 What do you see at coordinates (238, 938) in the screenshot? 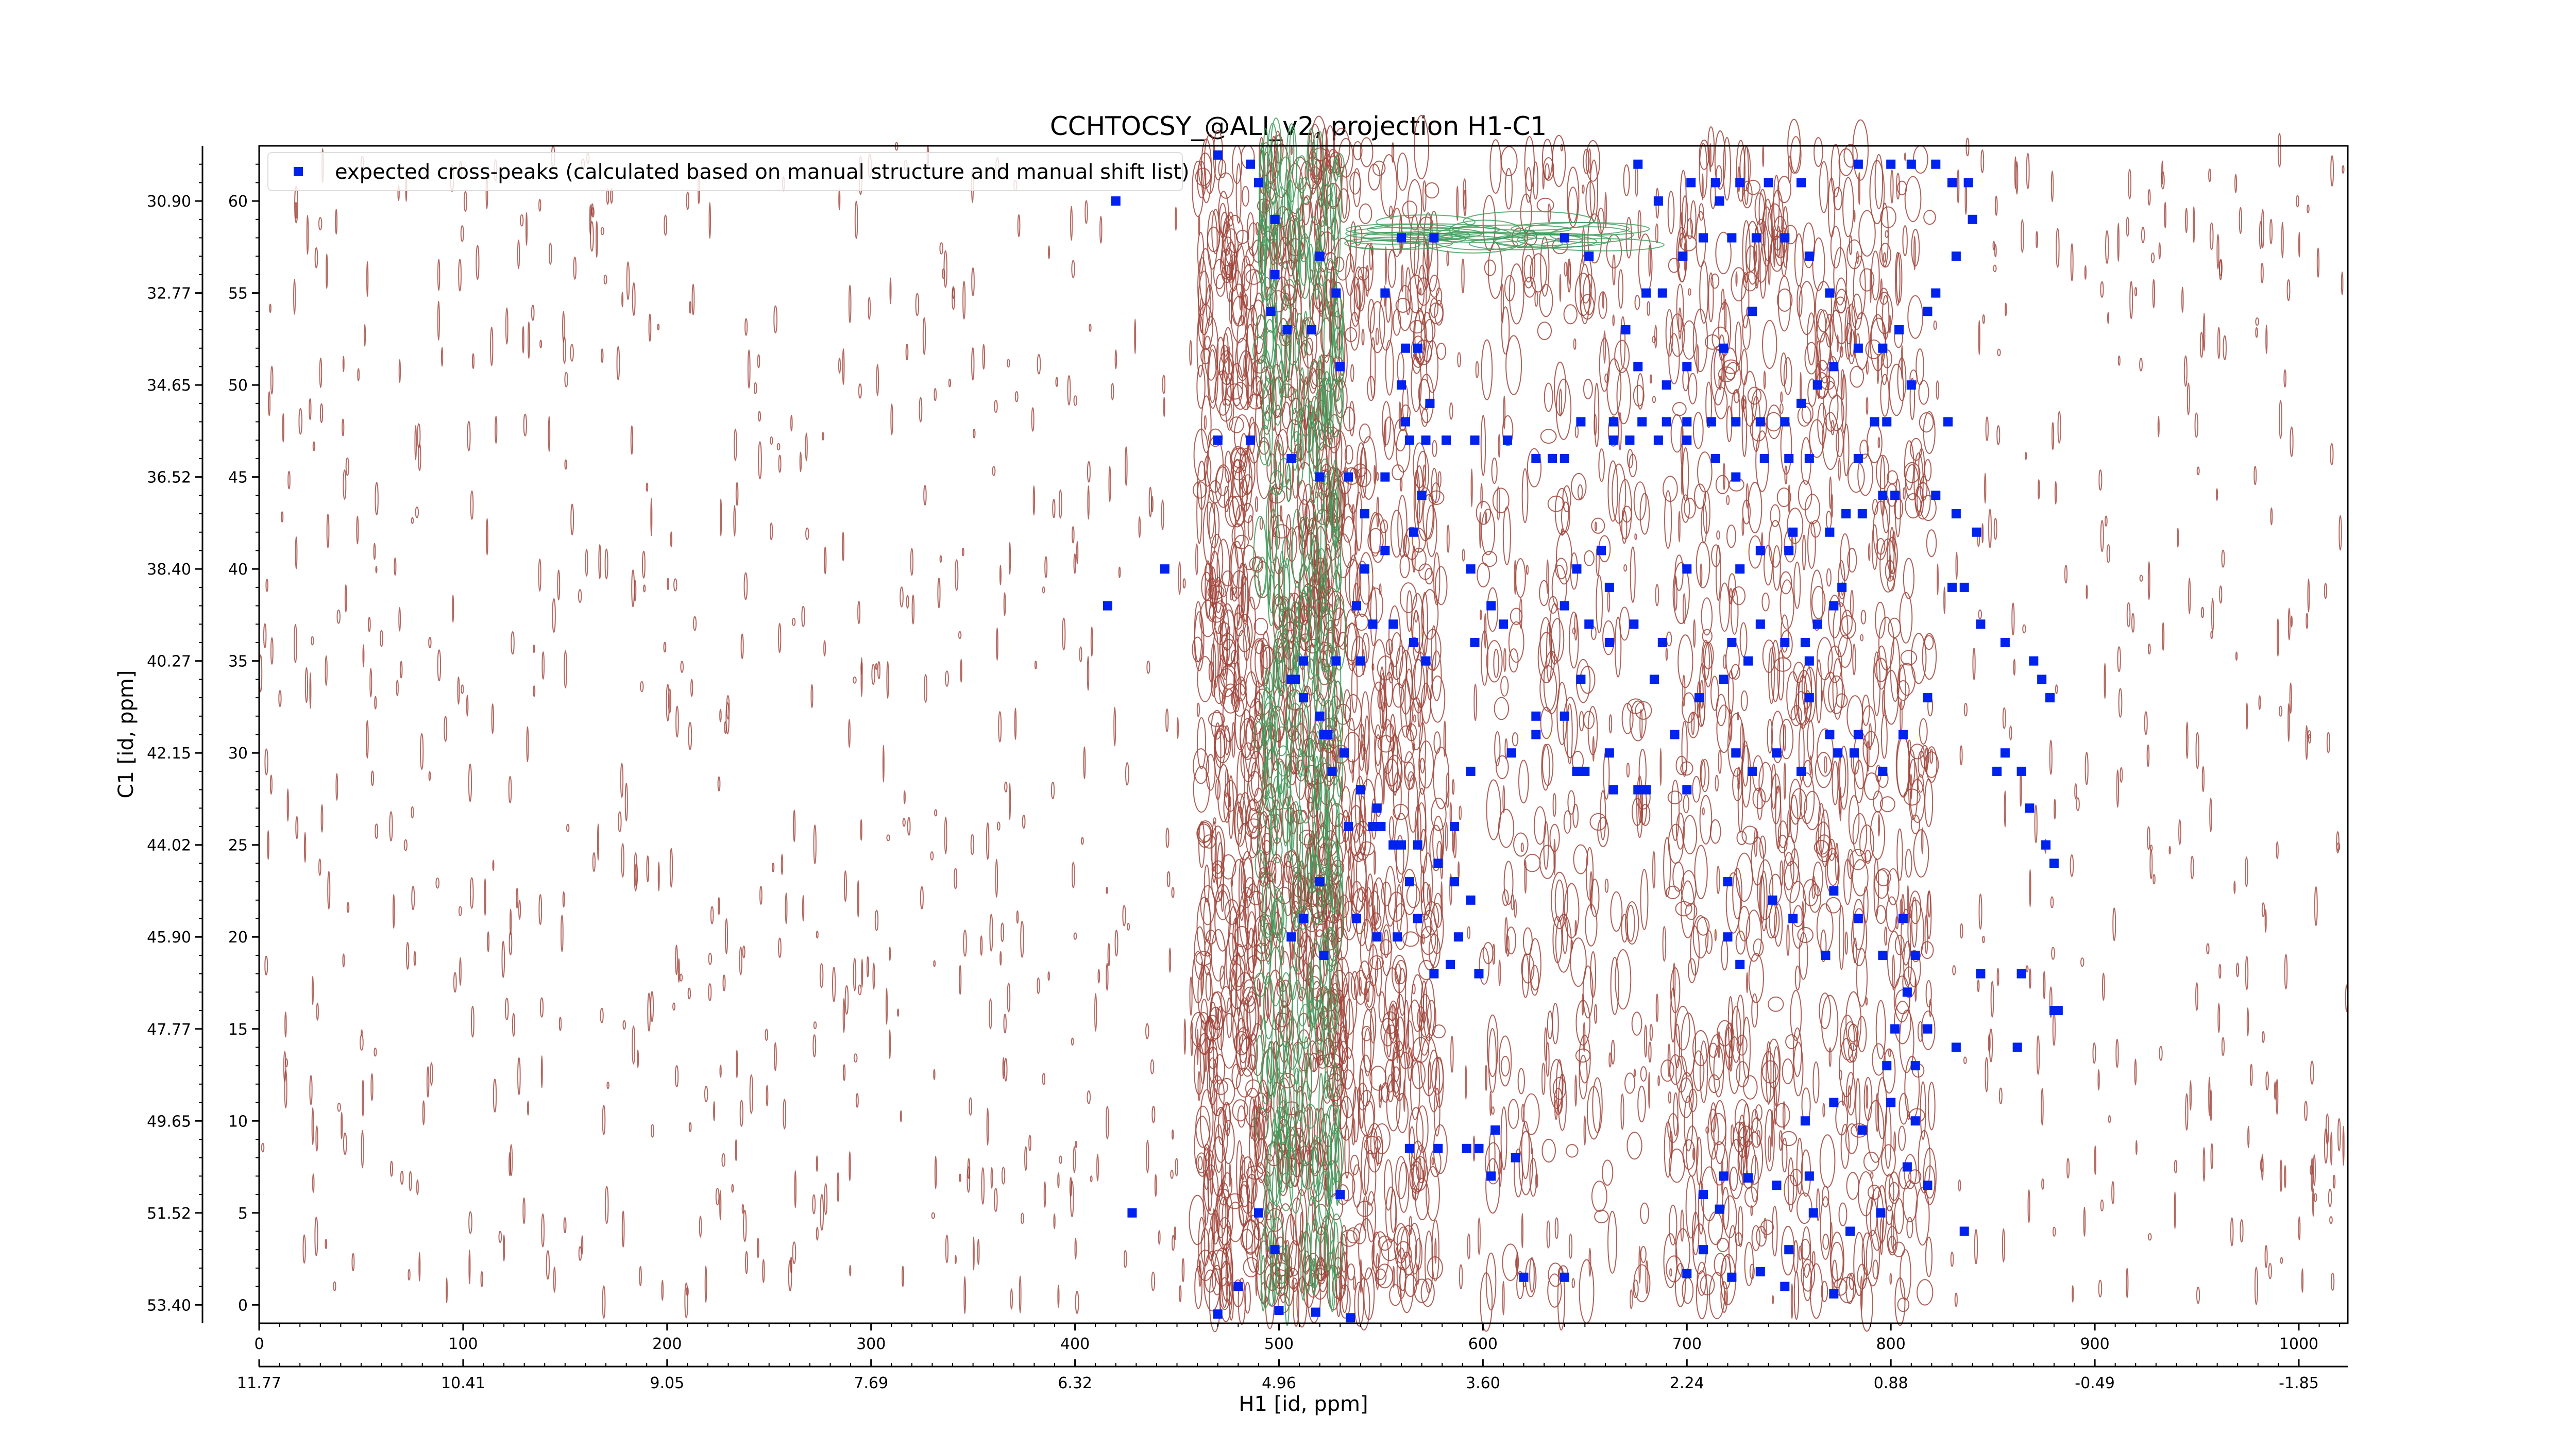
I see `y-tick-label: 20` at bounding box center [238, 938].